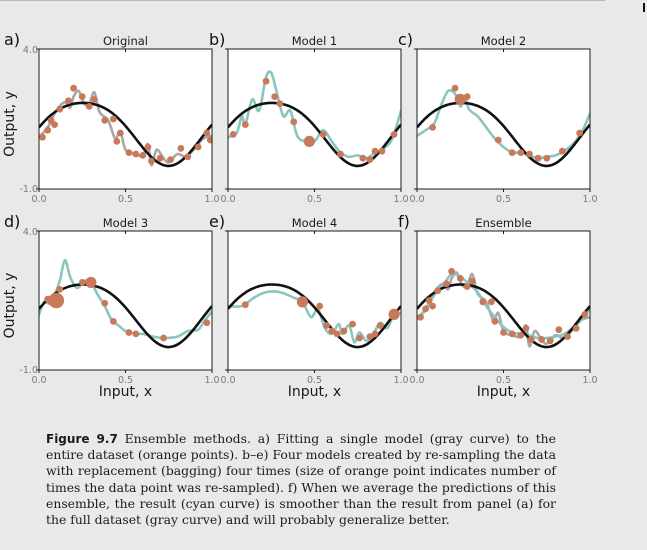  What do you see at coordinates (315, 41) in the screenshot?
I see `panel-title: Model 1` at bounding box center [315, 41].